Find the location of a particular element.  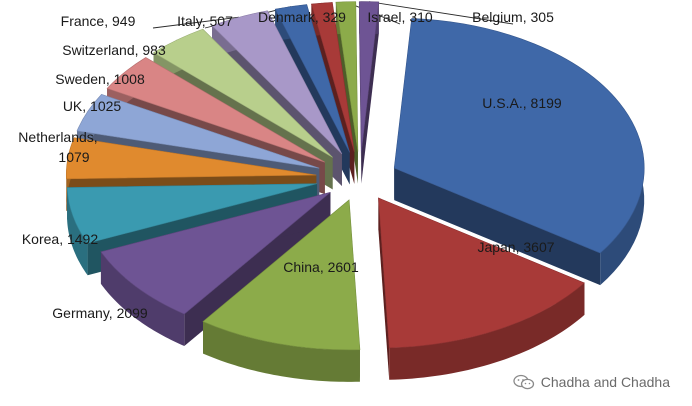

watermark: Chadha and Chadha is located at coordinates (591, 382).